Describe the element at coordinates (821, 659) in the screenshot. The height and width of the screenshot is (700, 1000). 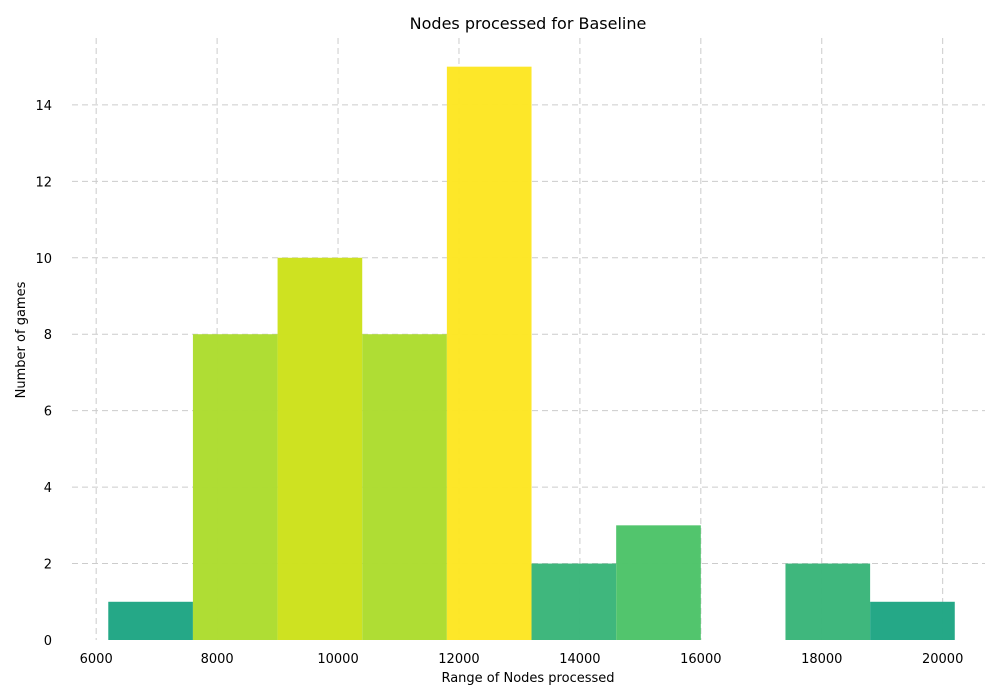
I see `x-tick-label: 18000` at that location.